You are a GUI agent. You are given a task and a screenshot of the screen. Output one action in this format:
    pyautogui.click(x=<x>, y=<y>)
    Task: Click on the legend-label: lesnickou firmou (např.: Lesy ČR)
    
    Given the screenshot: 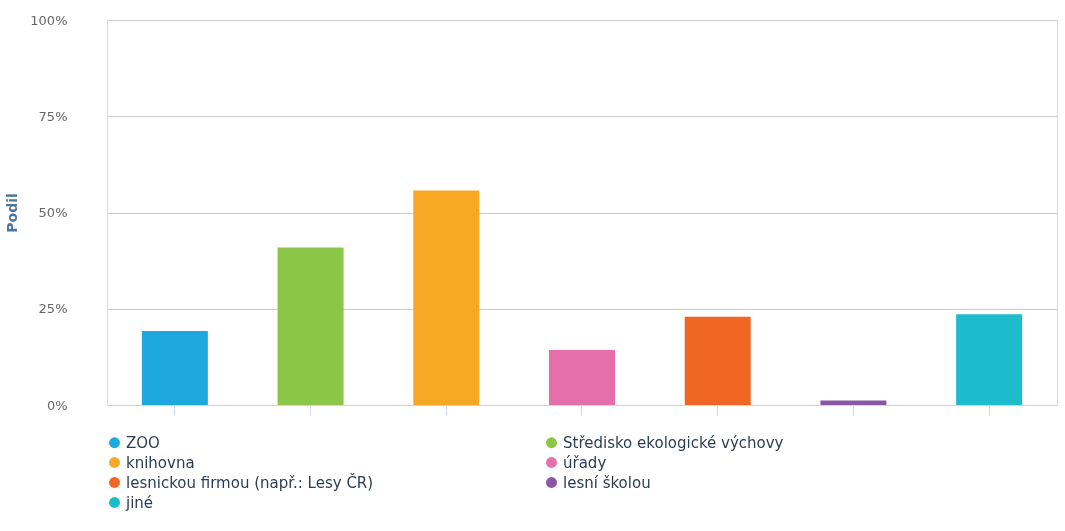 What is the action you would take?
    pyautogui.click(x=250, y=482)
    